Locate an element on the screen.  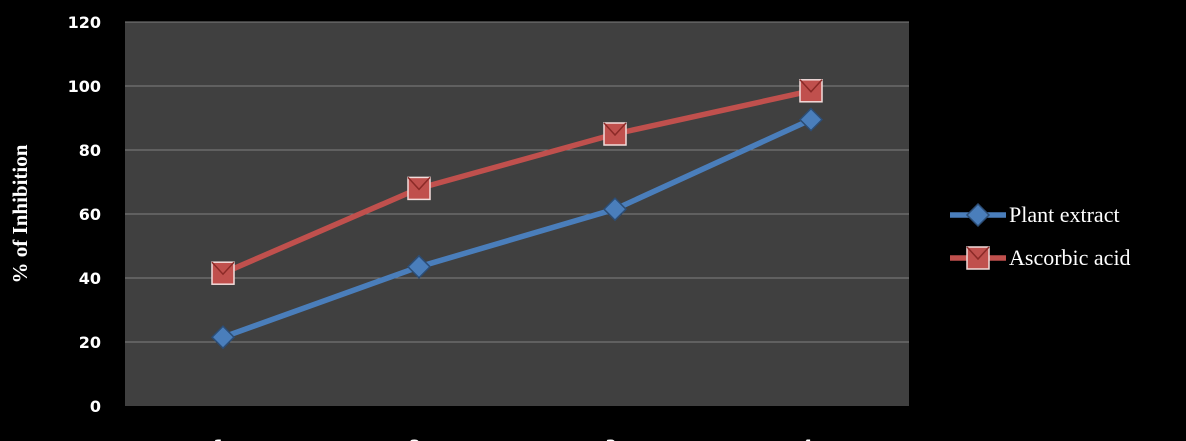
x-tick-label: 4 is located at coordinates (806, 438).